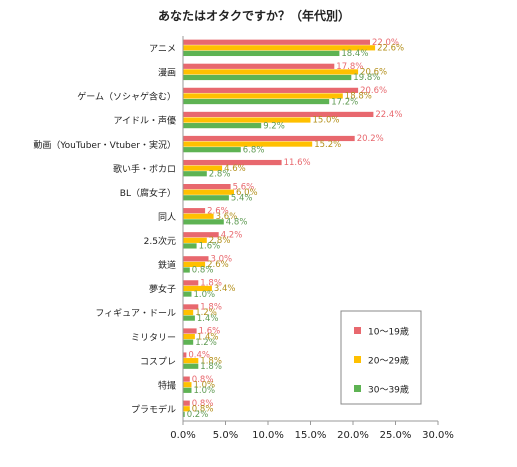  What do you see at coordinates (167, 217) in the screenshot?
I see `category-label: 同人` at bounding box center [167, 217].